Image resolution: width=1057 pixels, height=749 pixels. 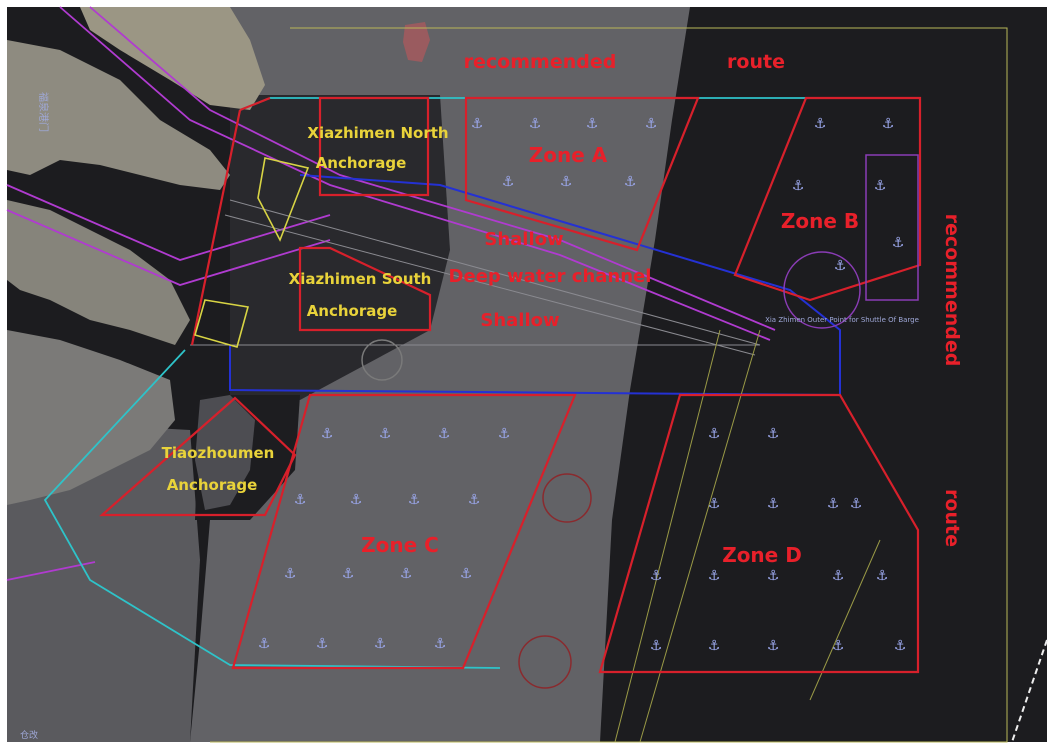 I want to click on land-left-middle, so click(x=98, y=272).